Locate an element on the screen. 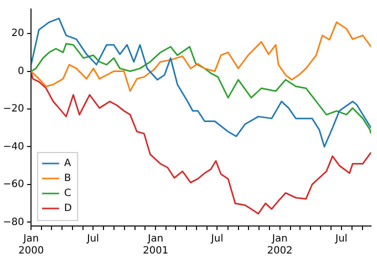  y-tick-label: 20 is located at coordinates (17, 34).